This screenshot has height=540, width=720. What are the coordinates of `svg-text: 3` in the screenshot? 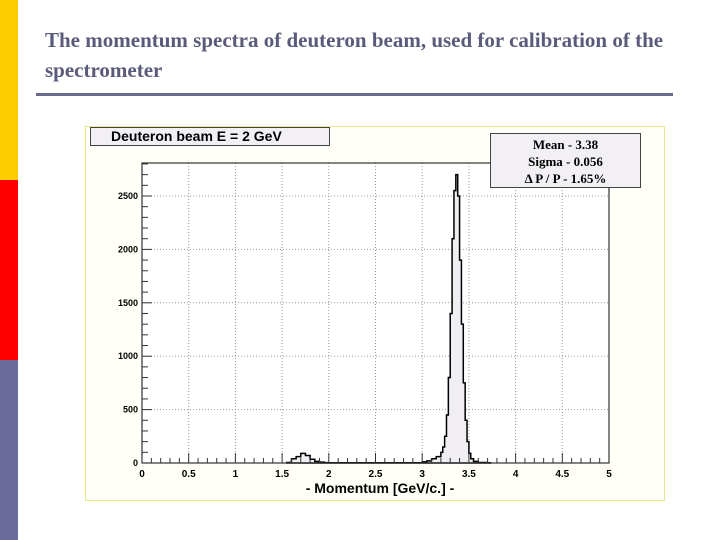 It's located at (422, 474).